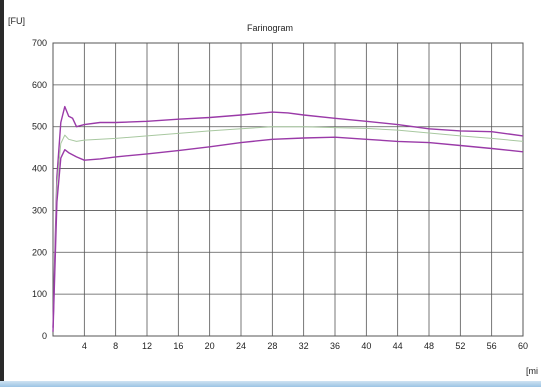 This screenshot has width=541, height=387. Describe the element at coordinates (39, 43) in the screenshot. I see `y-tick-label: 700` at that location.